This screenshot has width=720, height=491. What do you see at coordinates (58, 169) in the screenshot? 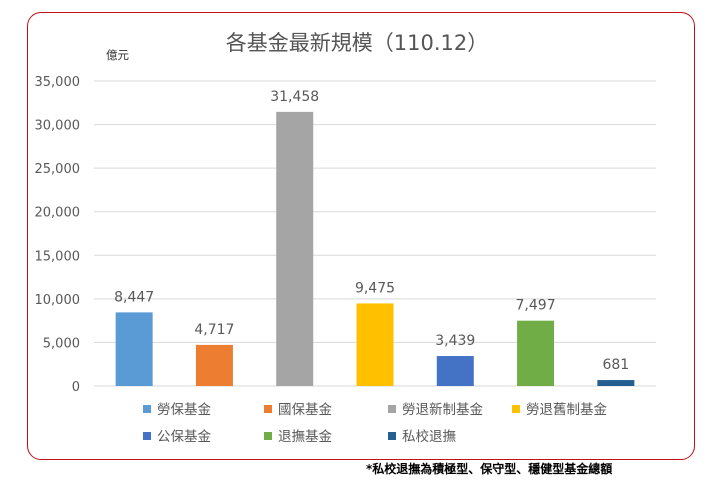
I see `y-tick-label: 25,000` at bounding box center [58, 169].